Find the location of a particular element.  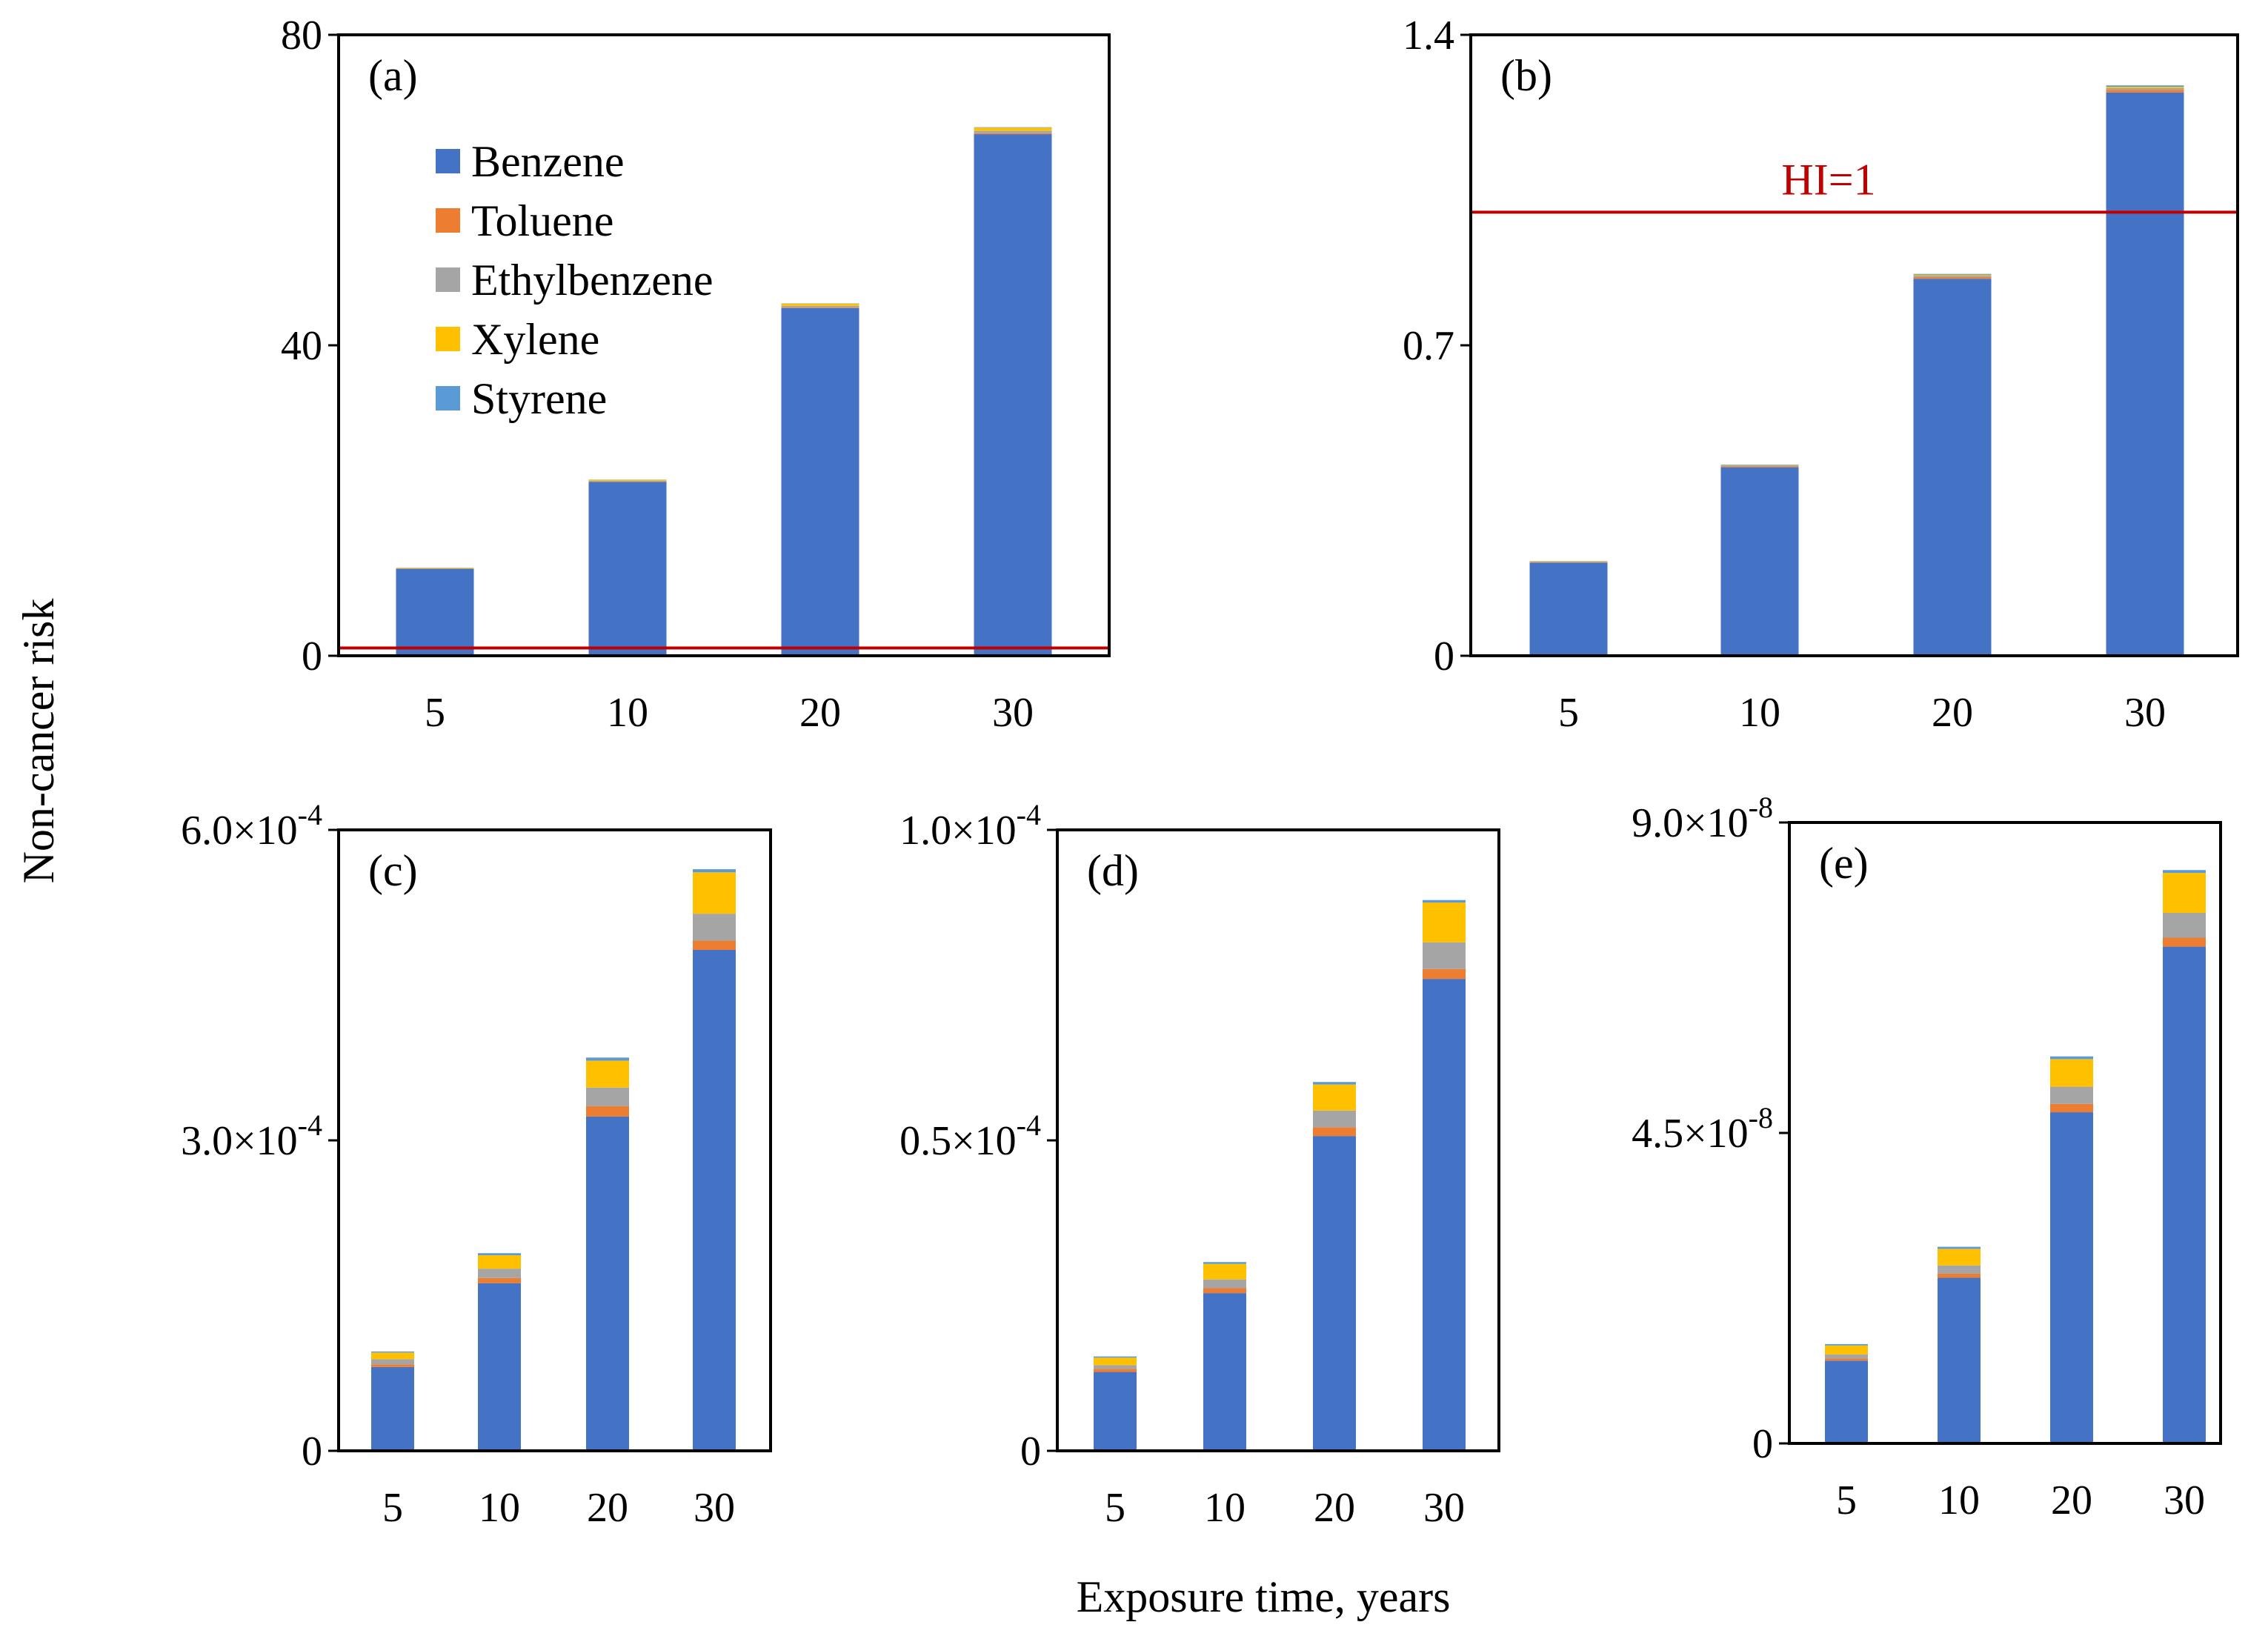

y-tick-label-a: 0 is located at coordinates (312, 656).